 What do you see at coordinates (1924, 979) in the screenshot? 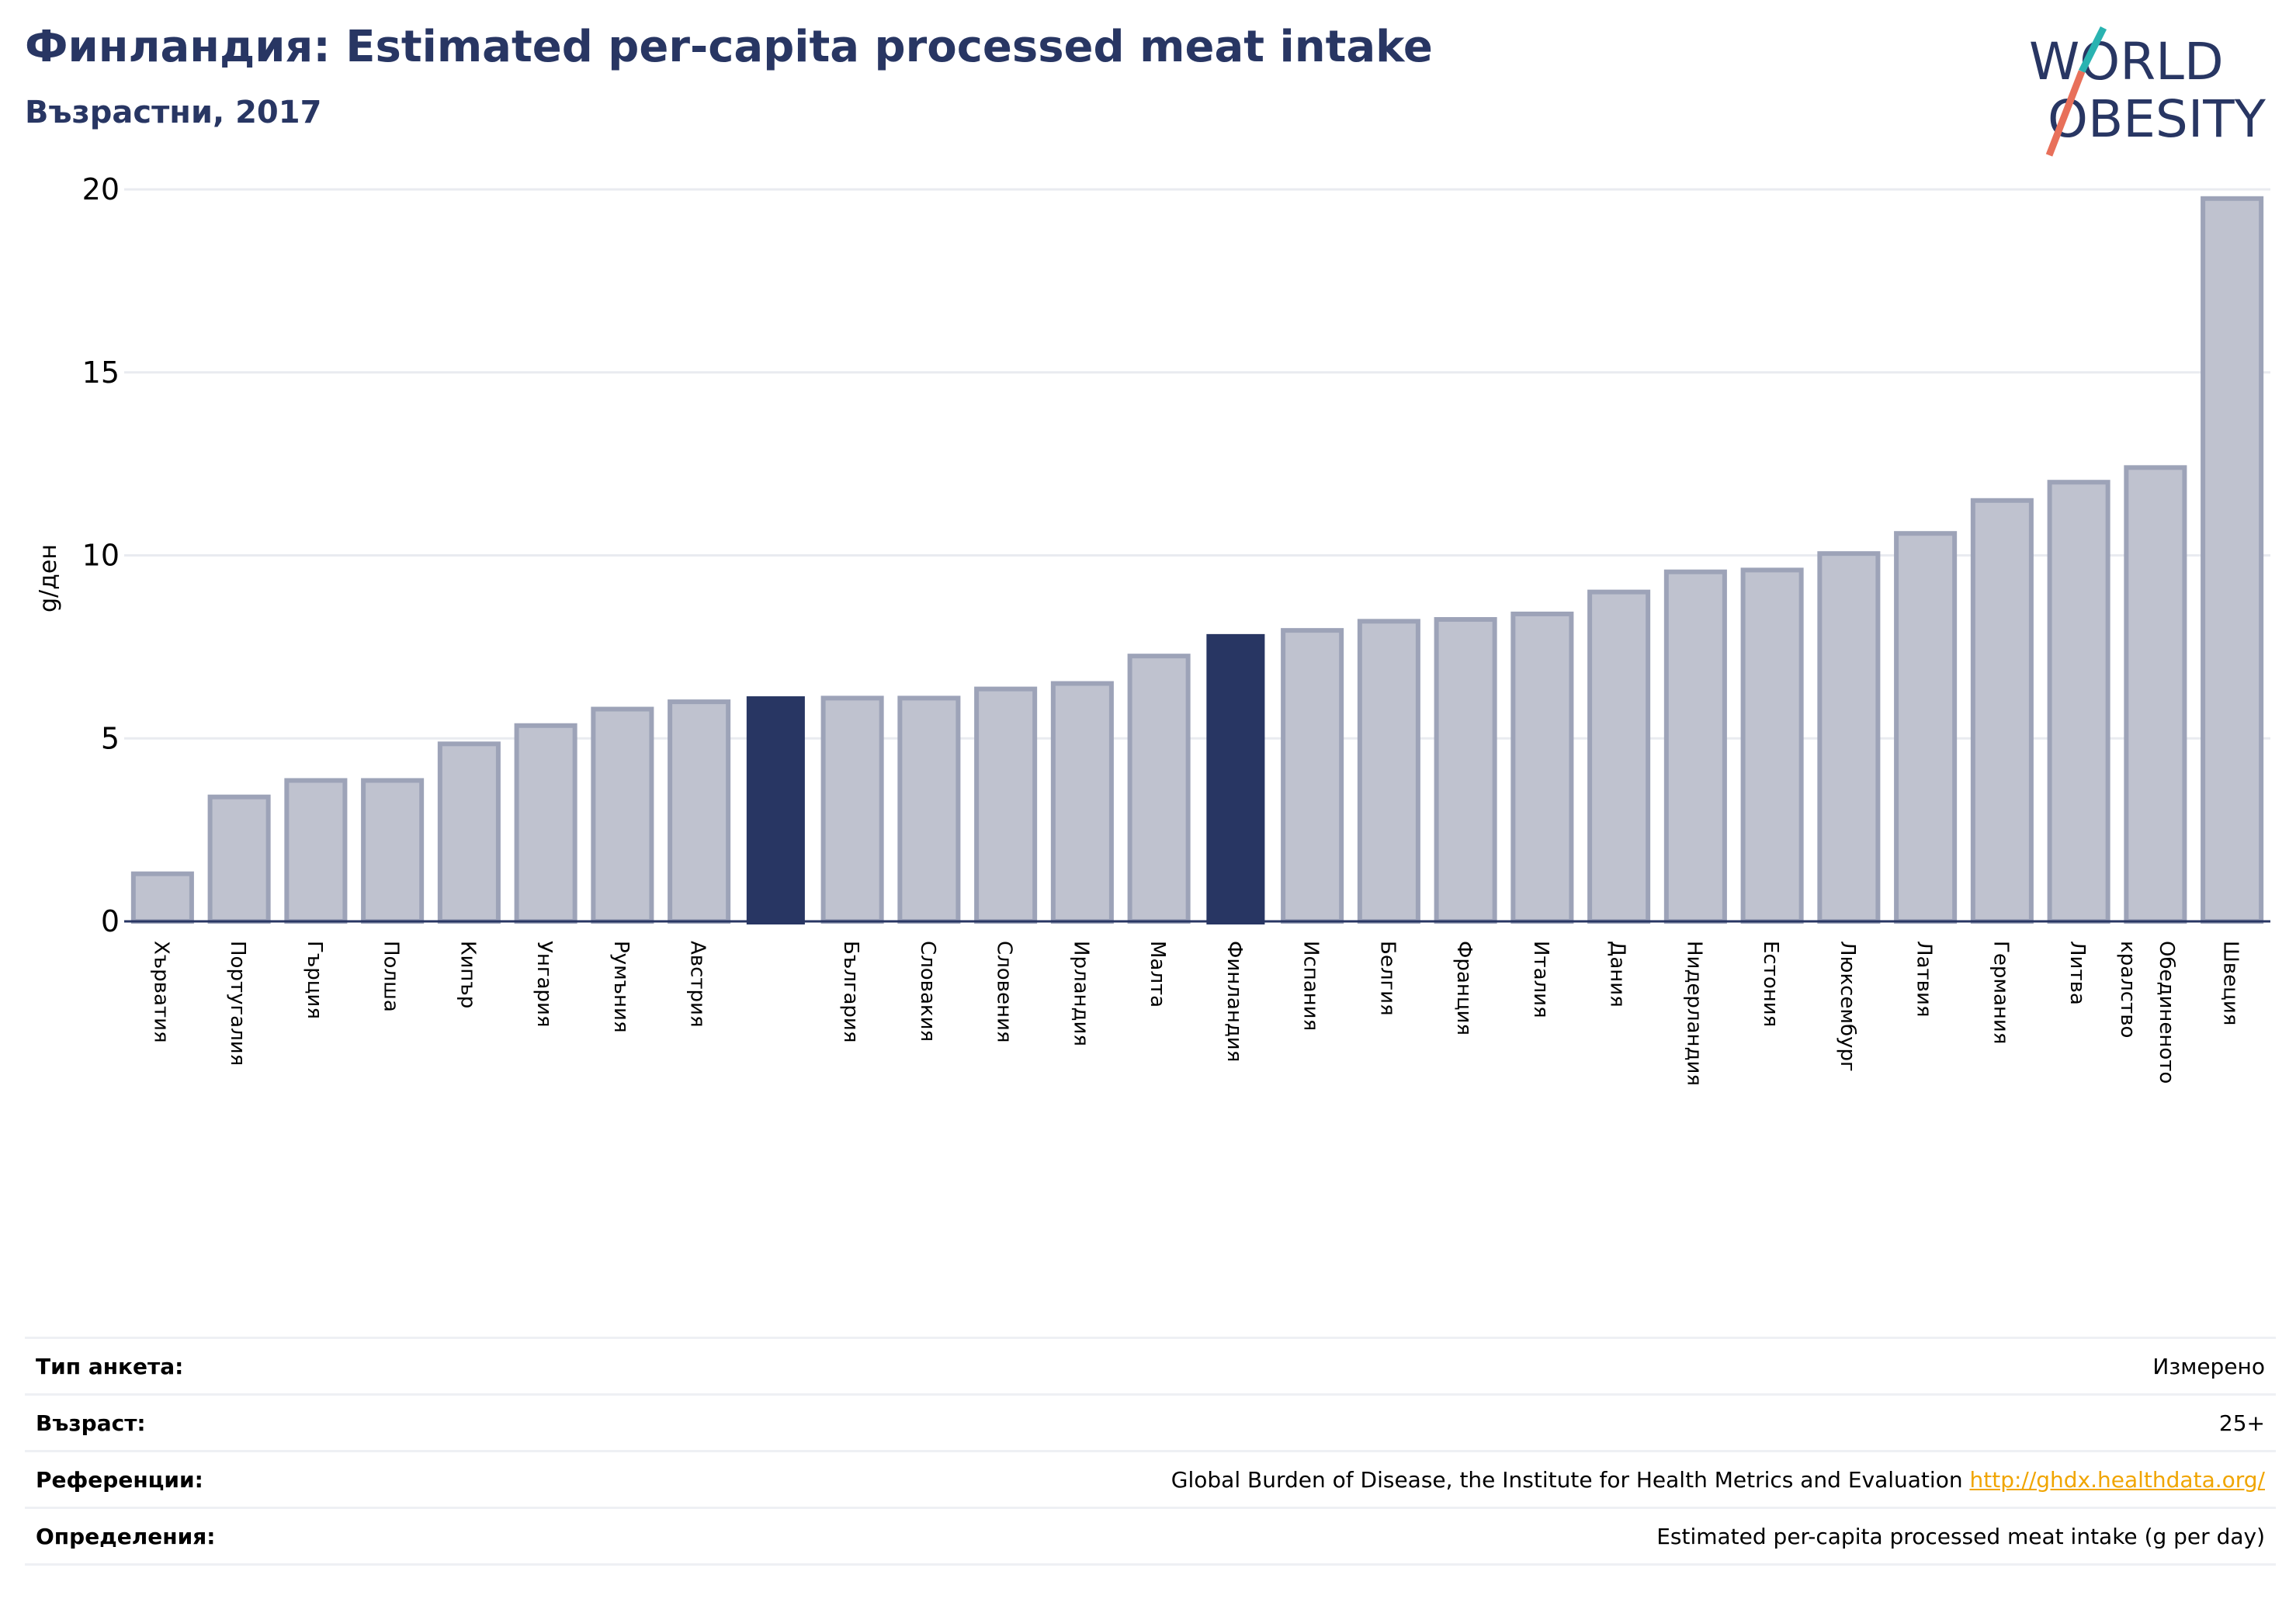
I see `x-tick-label: Латвия` at bounding box center [1924, 979].